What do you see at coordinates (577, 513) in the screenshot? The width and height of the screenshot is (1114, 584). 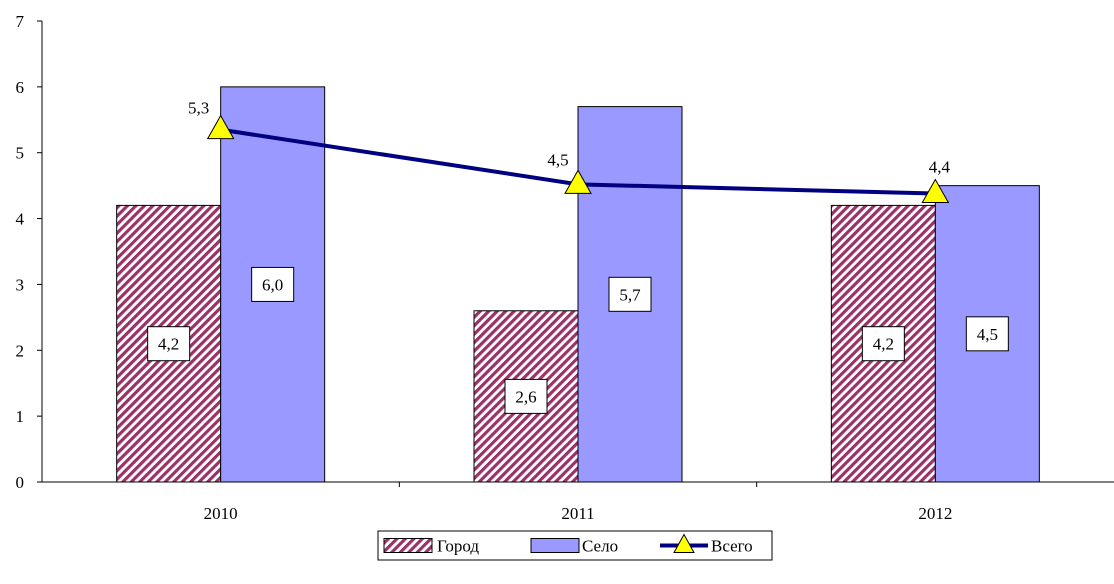 I see `x-tick-label: 2011` at bounding box center [577, 513].